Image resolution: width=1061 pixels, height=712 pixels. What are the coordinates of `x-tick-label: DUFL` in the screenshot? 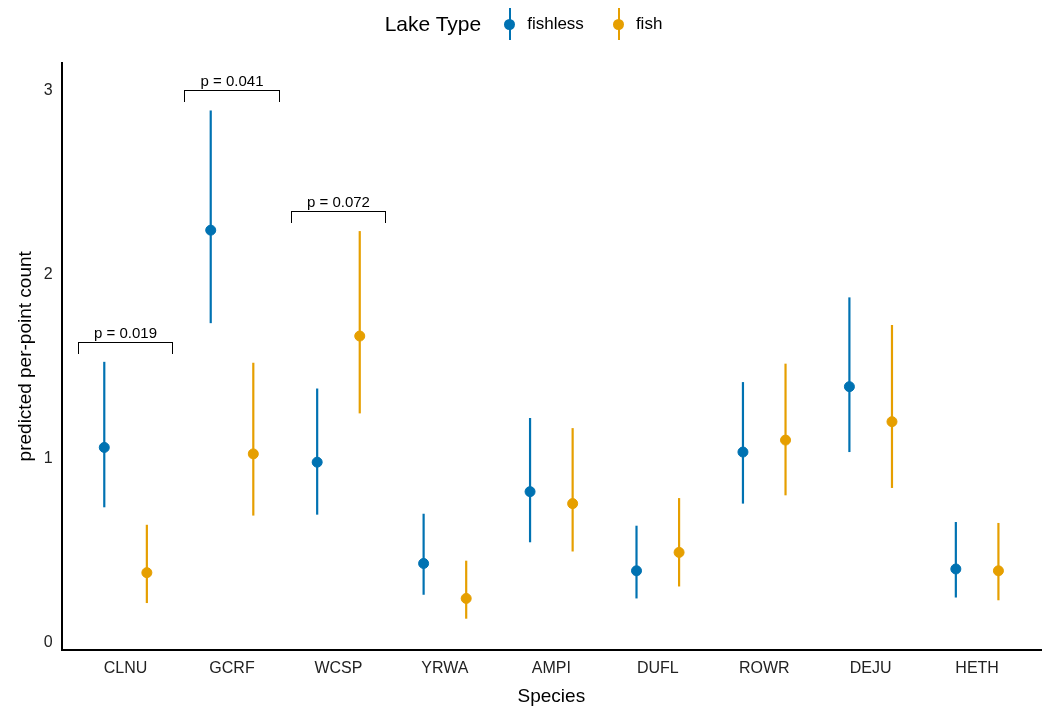 It's located at (657, 668).